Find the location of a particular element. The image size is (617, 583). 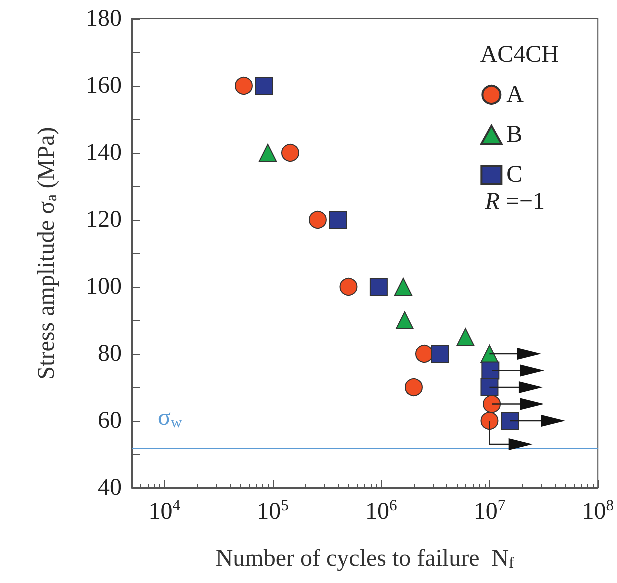

legend-label: A is located at coordinates (515, 95).